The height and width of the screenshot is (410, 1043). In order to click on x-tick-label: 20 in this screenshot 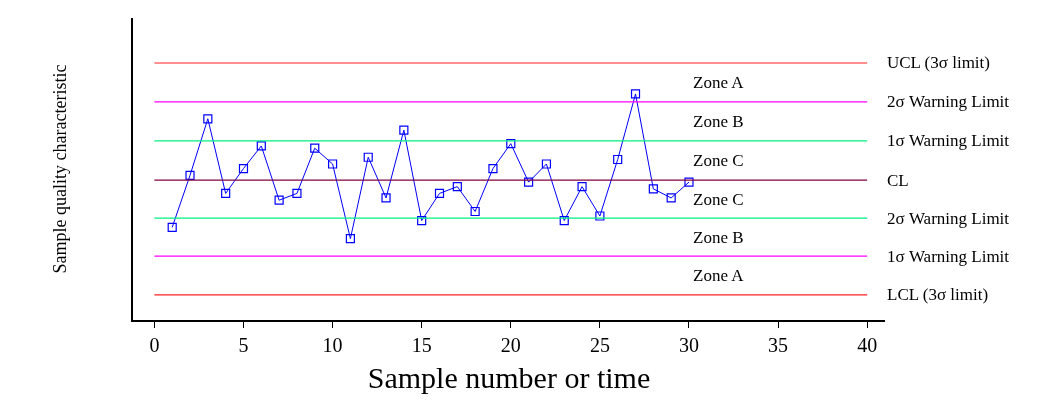, I will do `click(510, 344)`.